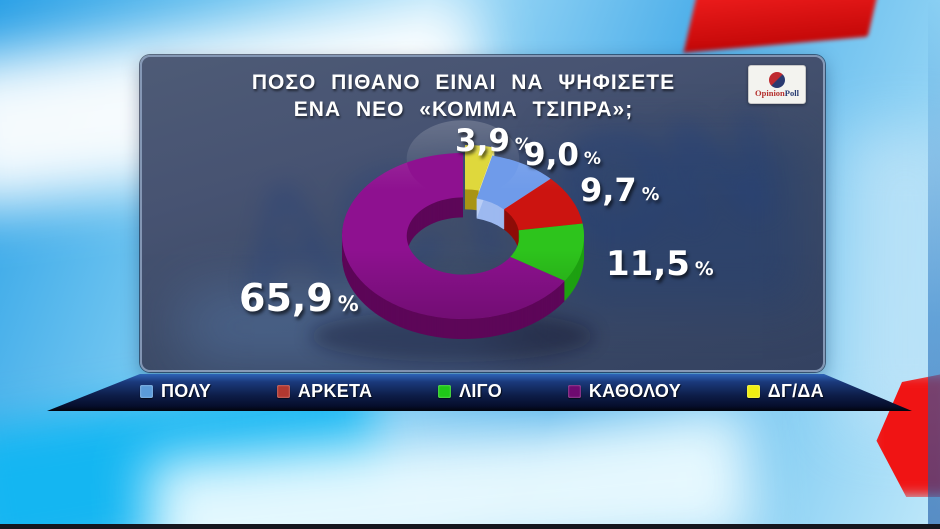 This screenshot has height=529, width=940. I want to click on legend-label-arketa: ΑΡΚΕΤΑ, so click(335, 390).